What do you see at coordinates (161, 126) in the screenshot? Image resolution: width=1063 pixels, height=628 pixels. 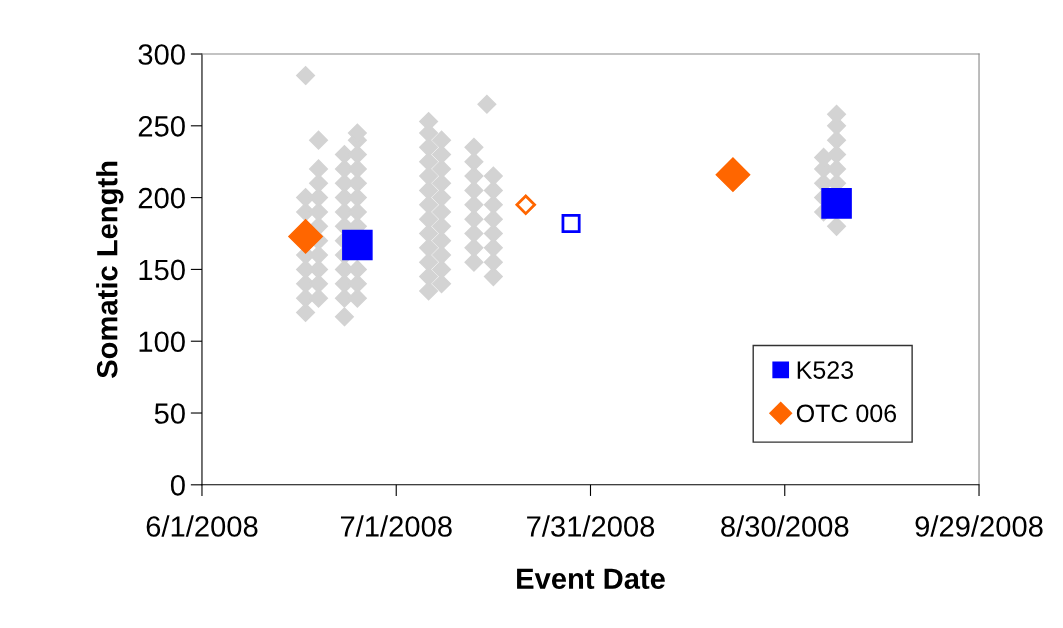 I see `y-tick-label: 250` at bounding box center [161, 126].